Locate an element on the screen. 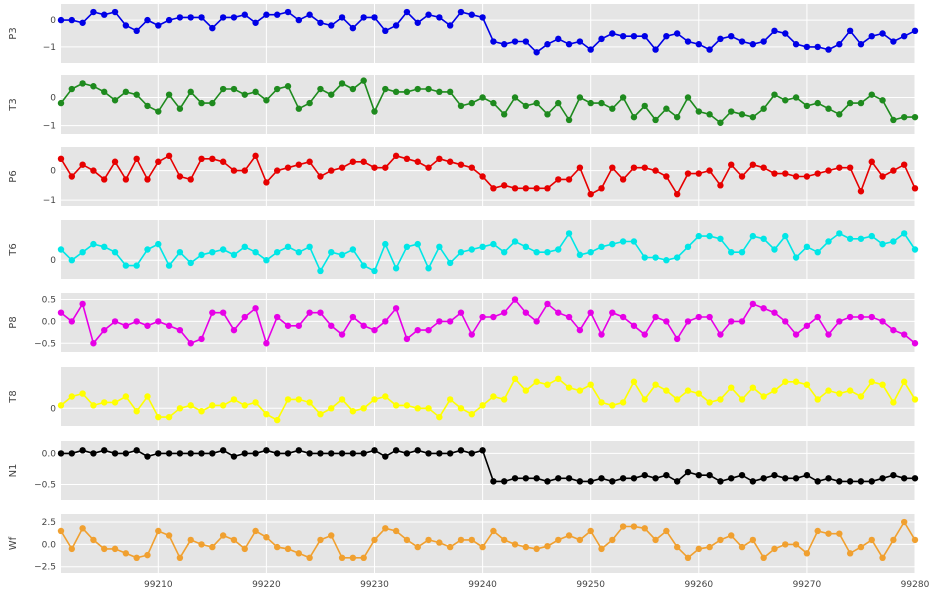 This screenshot has height=600, width=932. y-axis-label: T6 is located at coordinates (13, 249).